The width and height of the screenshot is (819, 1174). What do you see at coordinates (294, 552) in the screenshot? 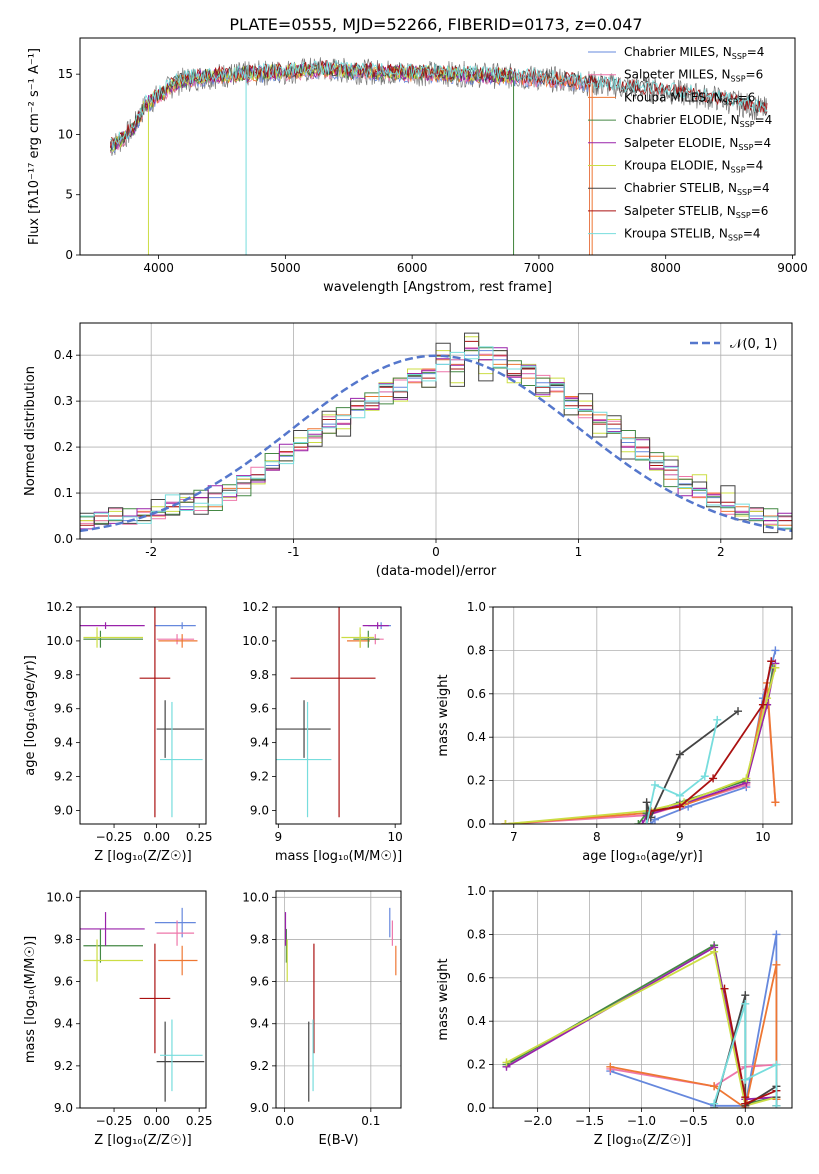
I see `x-tick-label: -1` at bounding box center [294, 552].